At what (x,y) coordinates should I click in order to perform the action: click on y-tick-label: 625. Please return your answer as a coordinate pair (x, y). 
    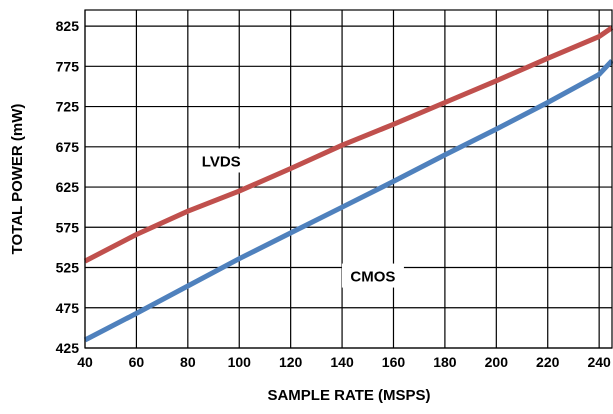
    Looking at the image, I should click on (68, 187).